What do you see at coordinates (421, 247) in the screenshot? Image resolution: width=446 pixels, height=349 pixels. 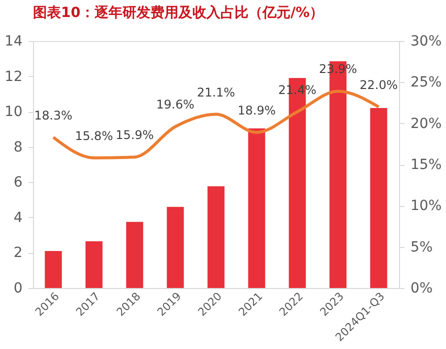 I see `y2-tick-label: 5%` at bounding box center [421, 247].